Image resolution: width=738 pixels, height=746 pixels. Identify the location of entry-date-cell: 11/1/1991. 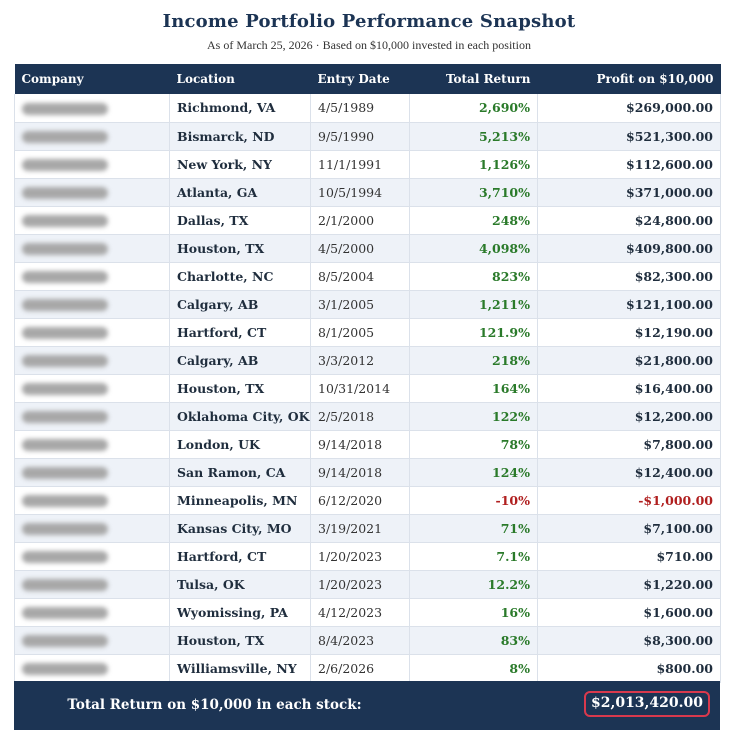
(360, 164).